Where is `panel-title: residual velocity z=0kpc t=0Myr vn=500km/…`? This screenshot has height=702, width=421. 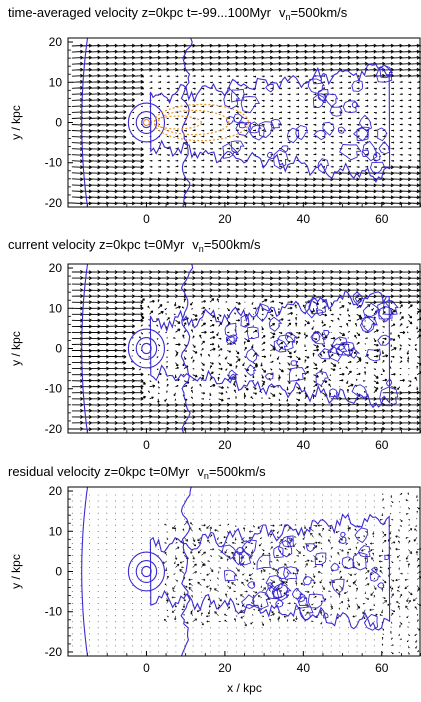 panel-title: residual velocity z=0kpc t=0Myr vn=500km/… is located at coordinates (137, 472).